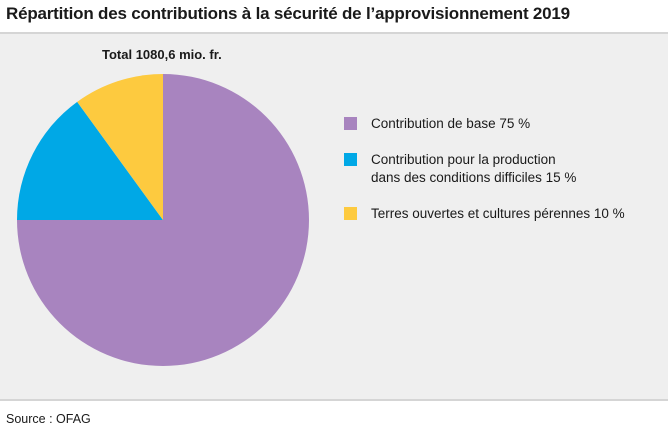 The image size is (668, 436). What do you see at coordinates (451, 123) in the screenshot?
I see `legend-label-1-line-1: Contribution de base 75 %` at bounding box center [451, 123].